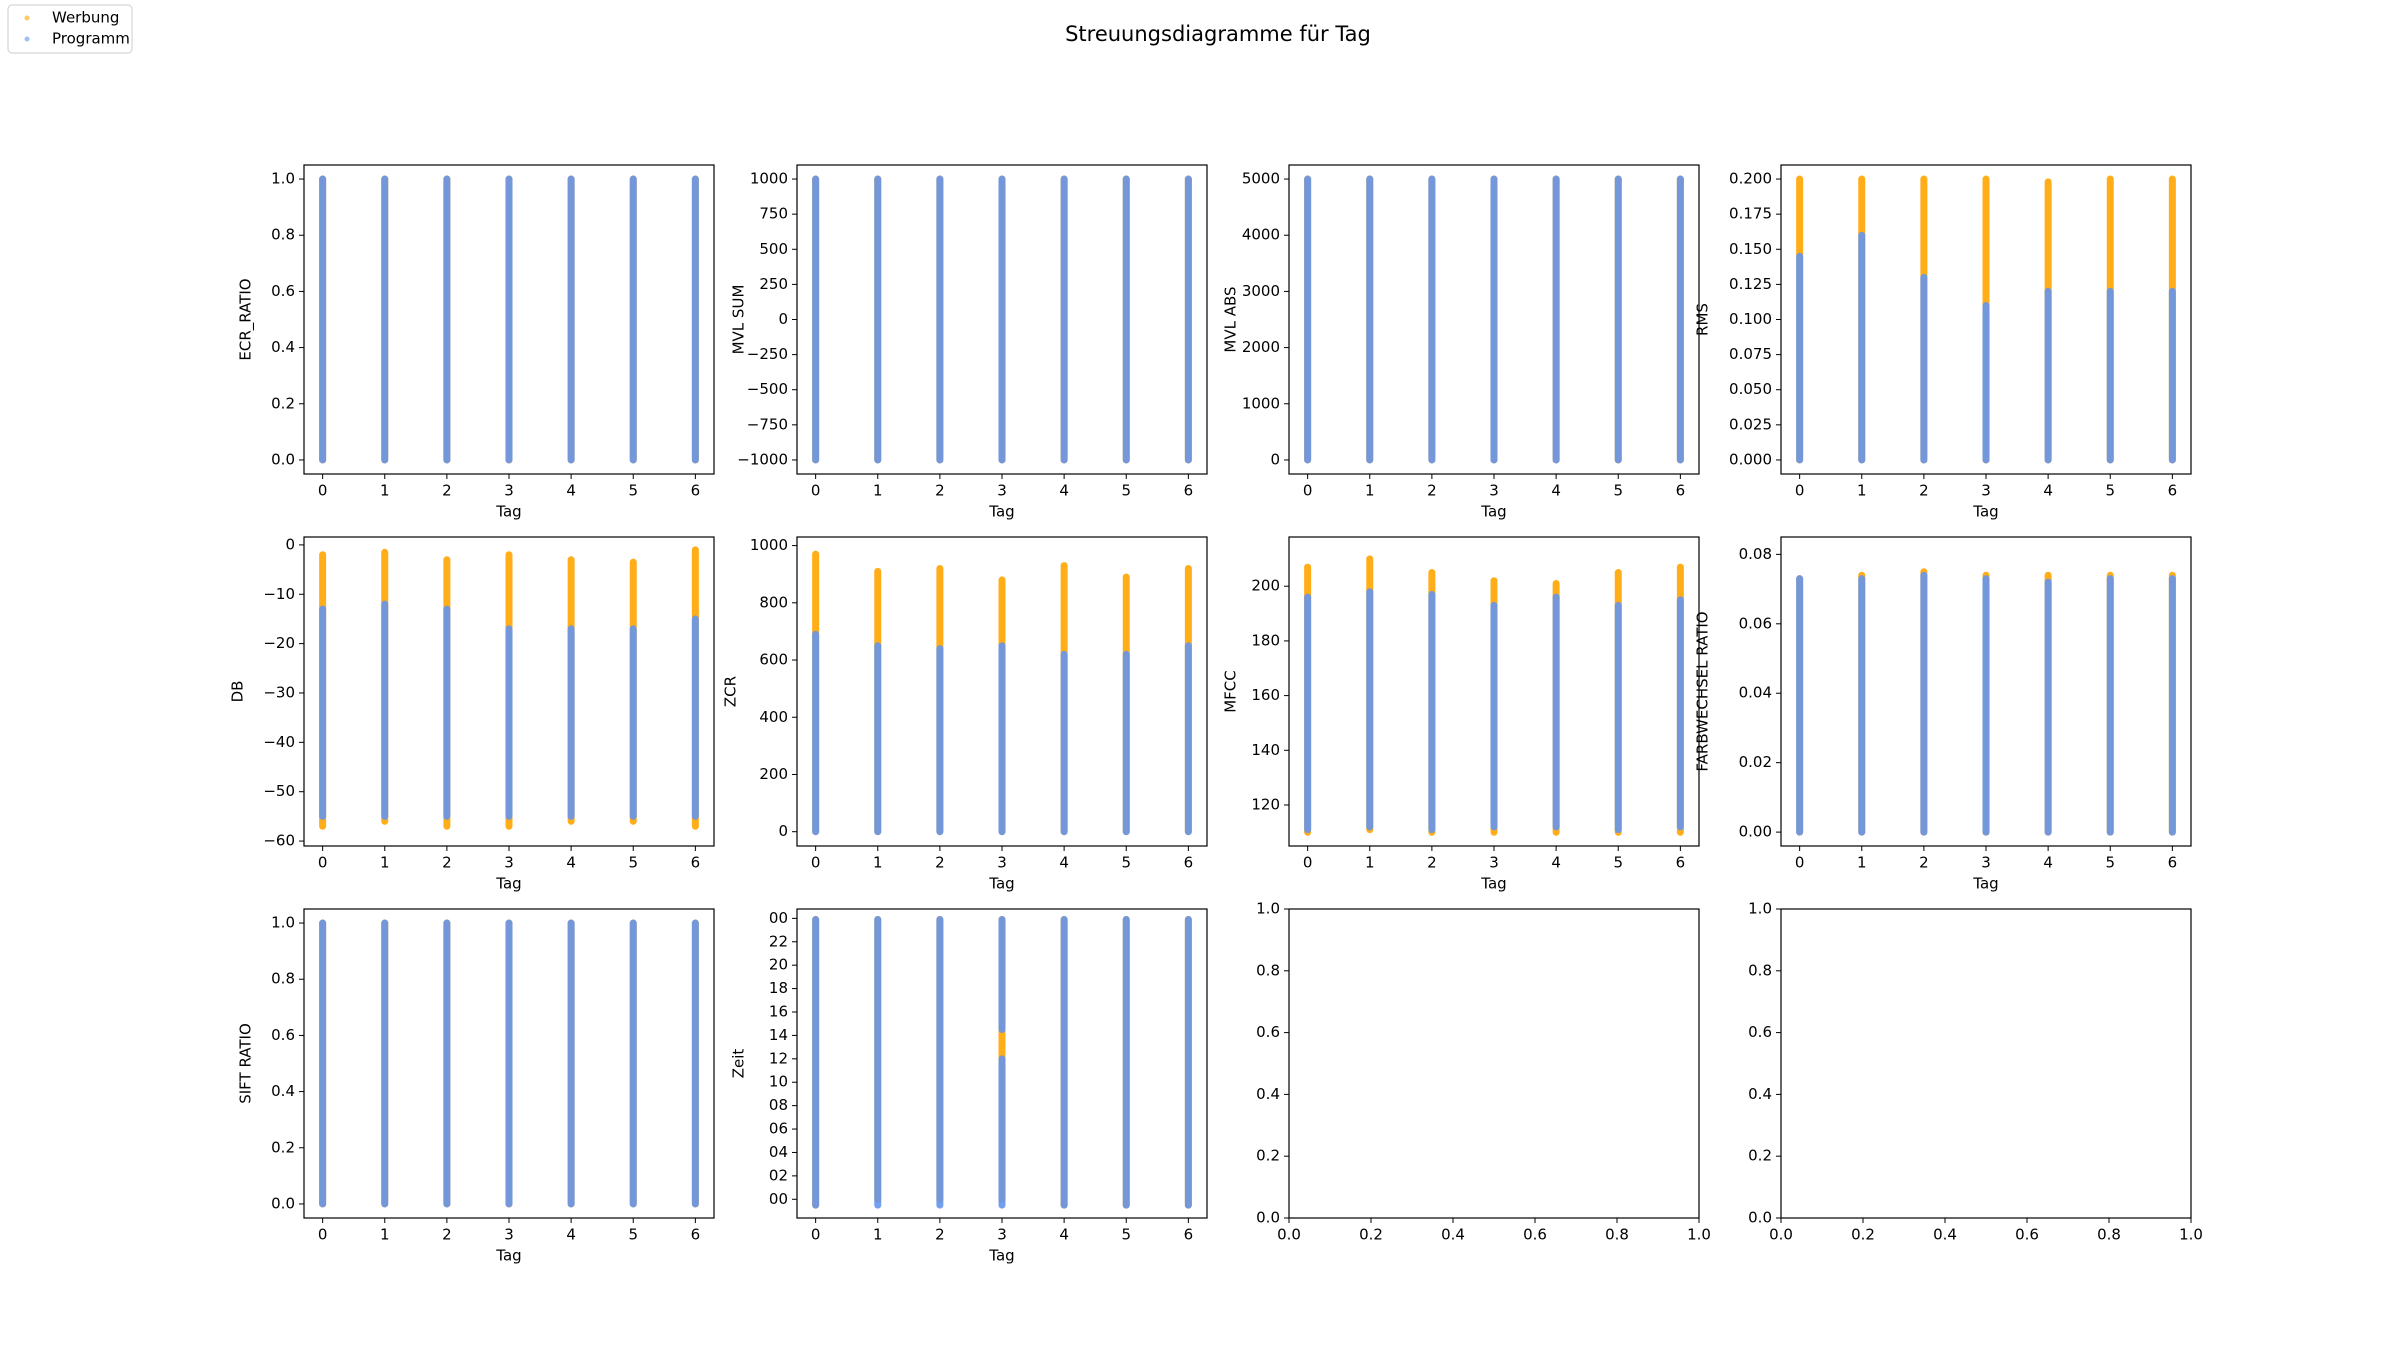 The width and height of the screenshot is (2400, 1350). Describe the element at coordinates (1261, 235) in the screenshot. I see `y-tick-label: 4000` at that location.